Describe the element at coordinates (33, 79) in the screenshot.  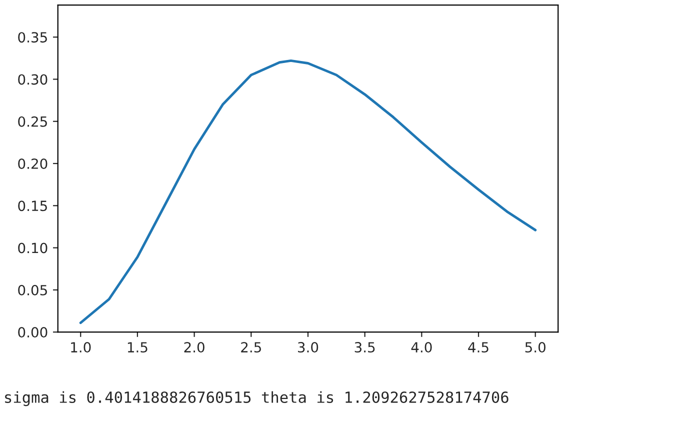
I see `y-tick-label: 0.30` at that location.